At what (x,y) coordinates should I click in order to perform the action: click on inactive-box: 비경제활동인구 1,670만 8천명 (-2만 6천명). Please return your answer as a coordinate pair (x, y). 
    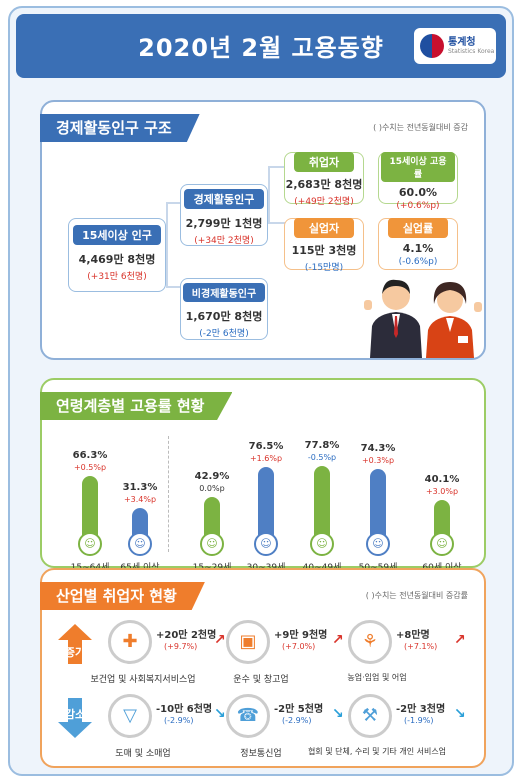
    Looking at the image, I should click on (224, 309).